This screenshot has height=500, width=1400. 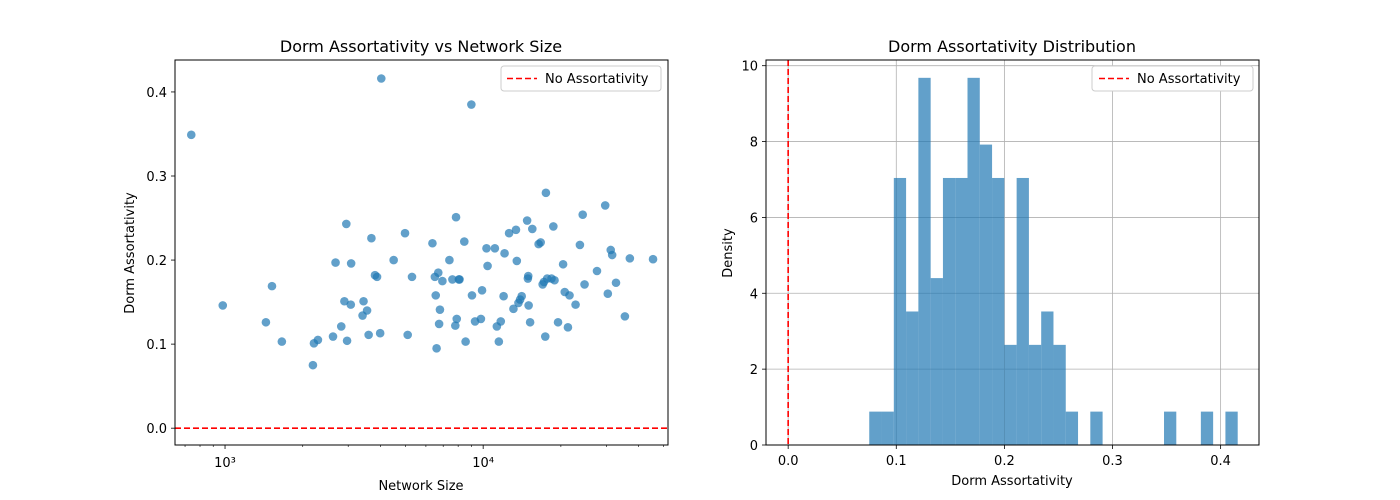 What do you see at coordinates (754, 370) in the screenshot?
I see `histogram-y-tick-label: 2` at bounding box center [754, 370].